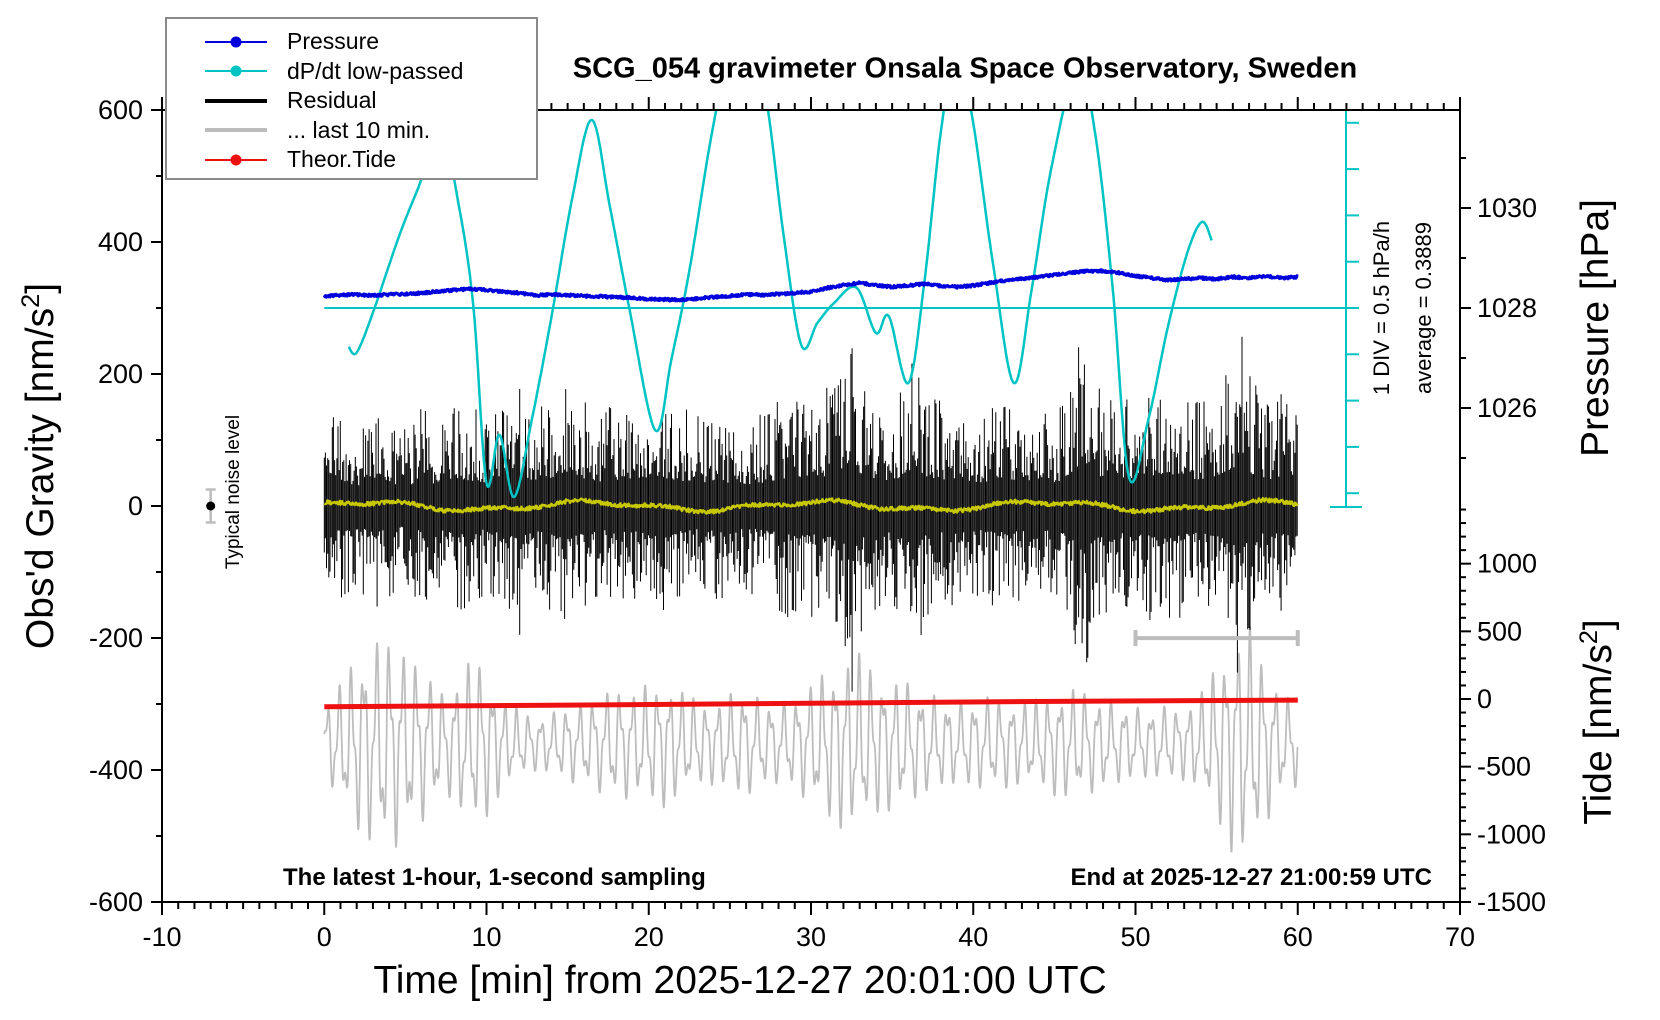 This screenshot has height=1020, width=1660. I want to click on tick-label: -1500, so click(1511, 902).